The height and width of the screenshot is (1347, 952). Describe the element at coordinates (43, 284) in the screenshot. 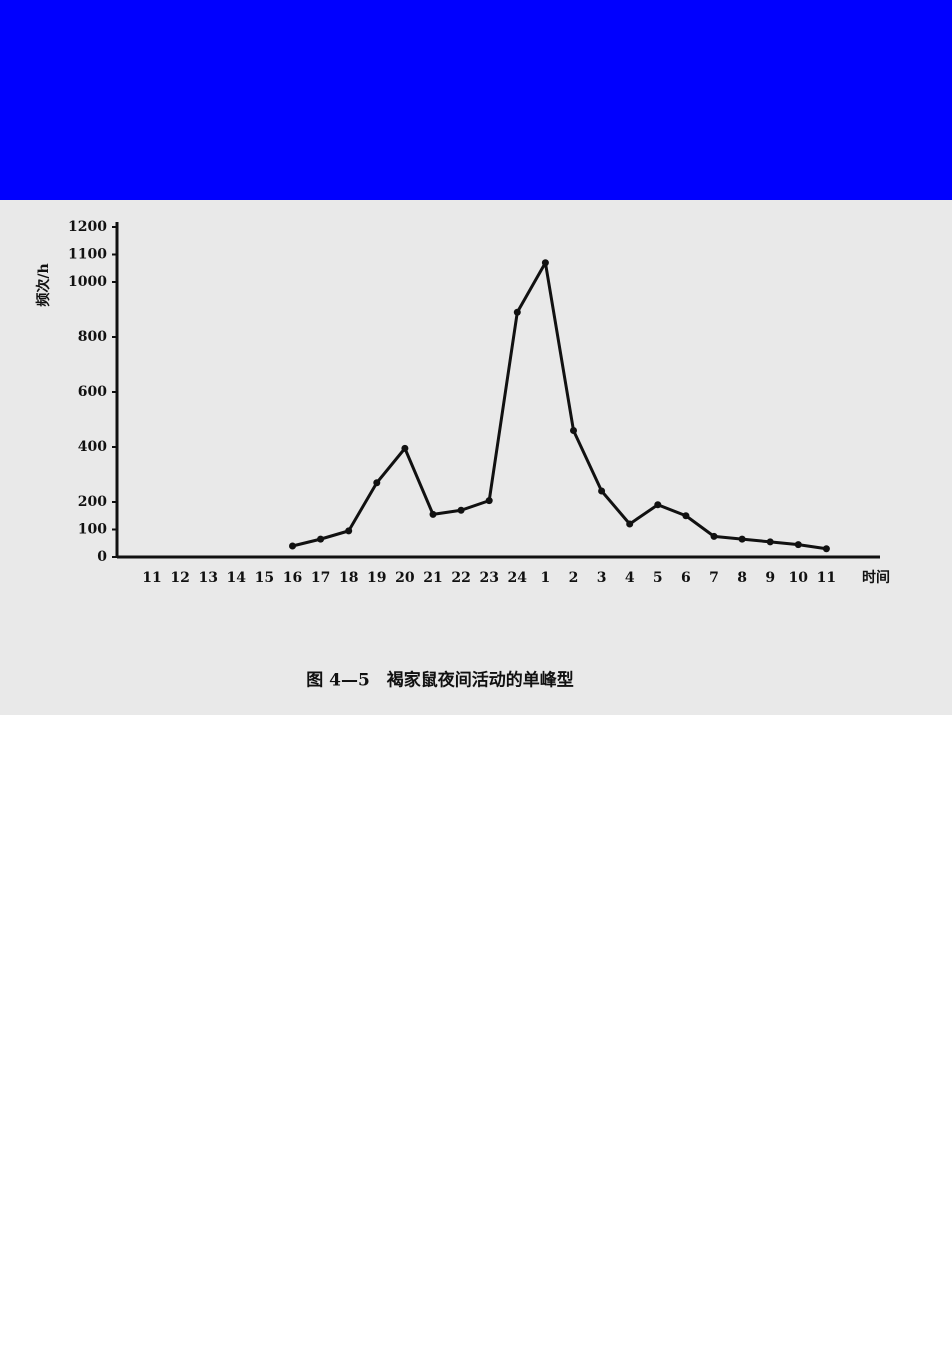

I see `y-axis-label: 频次/h` at that location.